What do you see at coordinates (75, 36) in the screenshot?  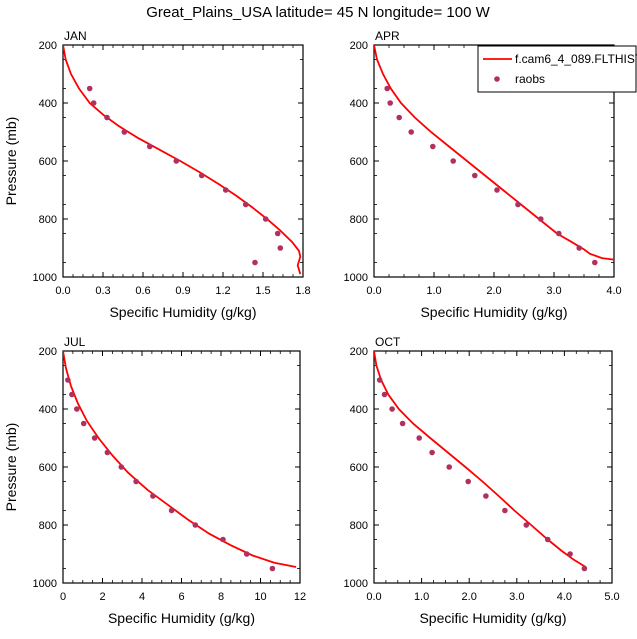 I see `panel-label: JAN` at bounding box center [75, 36].